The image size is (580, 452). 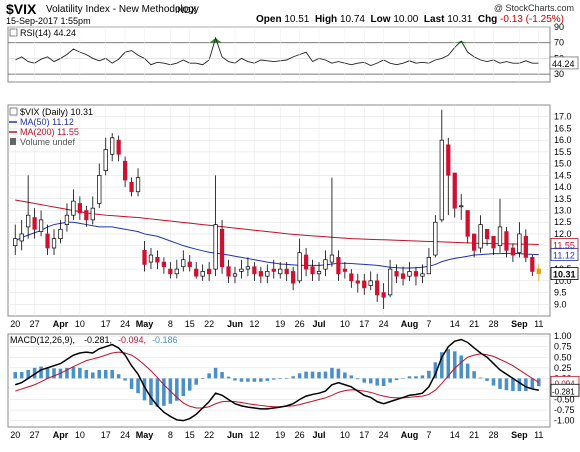 What do you see at coordinates (455, 324) in the screenshot?
I see `price-x-label: 14` at bounding box center [455, 324].